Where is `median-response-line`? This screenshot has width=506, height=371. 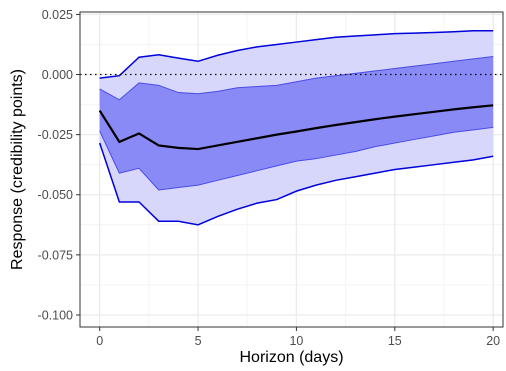 median-response-line is located at coordinates (296, 127).